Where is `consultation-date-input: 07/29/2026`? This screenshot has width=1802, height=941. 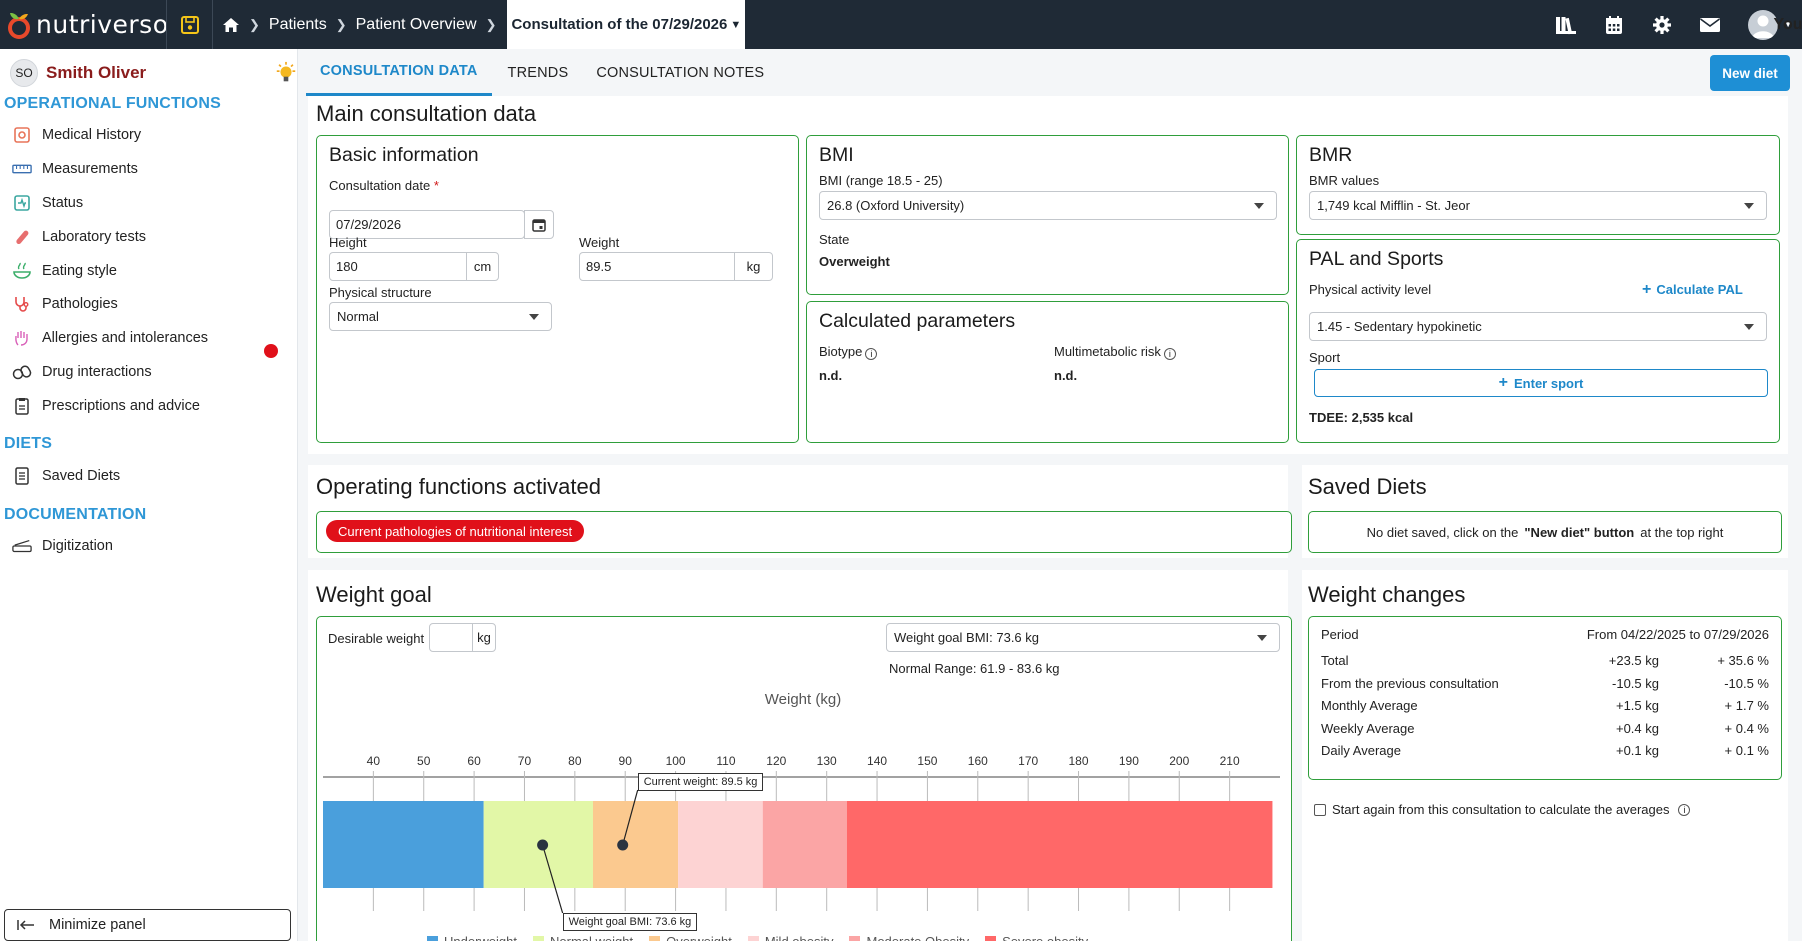
consultation-date-input: 07/29/2026 is located at coordinates (427, 224).